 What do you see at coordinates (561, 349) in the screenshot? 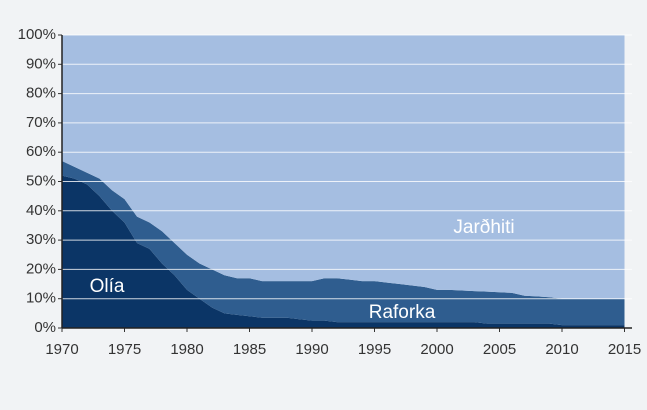
I see `x-tick-label: 2010` at bounding box center [561, 349].